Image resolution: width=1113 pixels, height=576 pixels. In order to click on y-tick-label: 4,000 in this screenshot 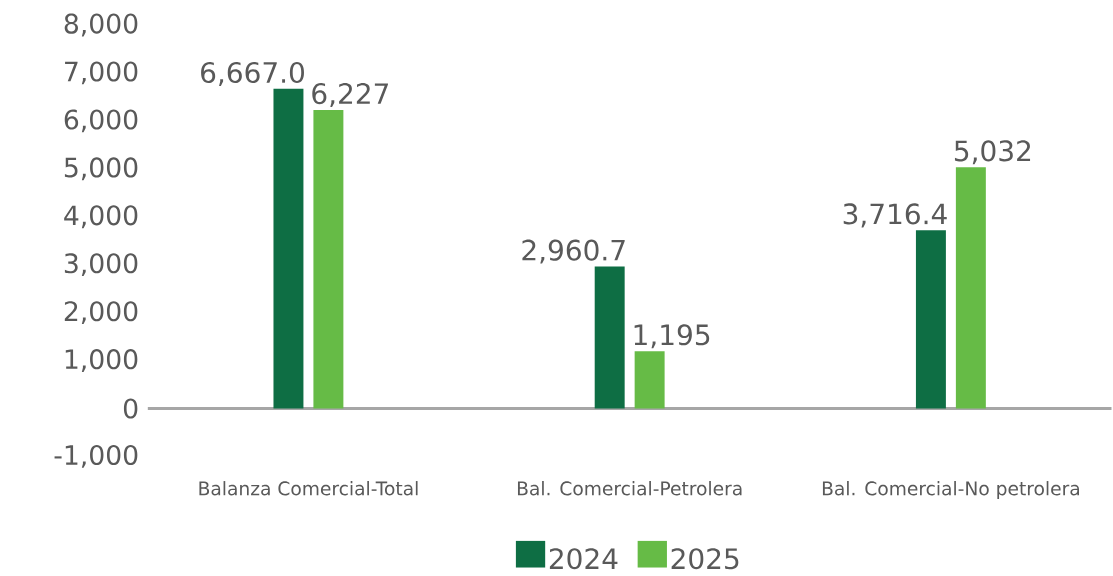, I will do `click(101, 217)`.